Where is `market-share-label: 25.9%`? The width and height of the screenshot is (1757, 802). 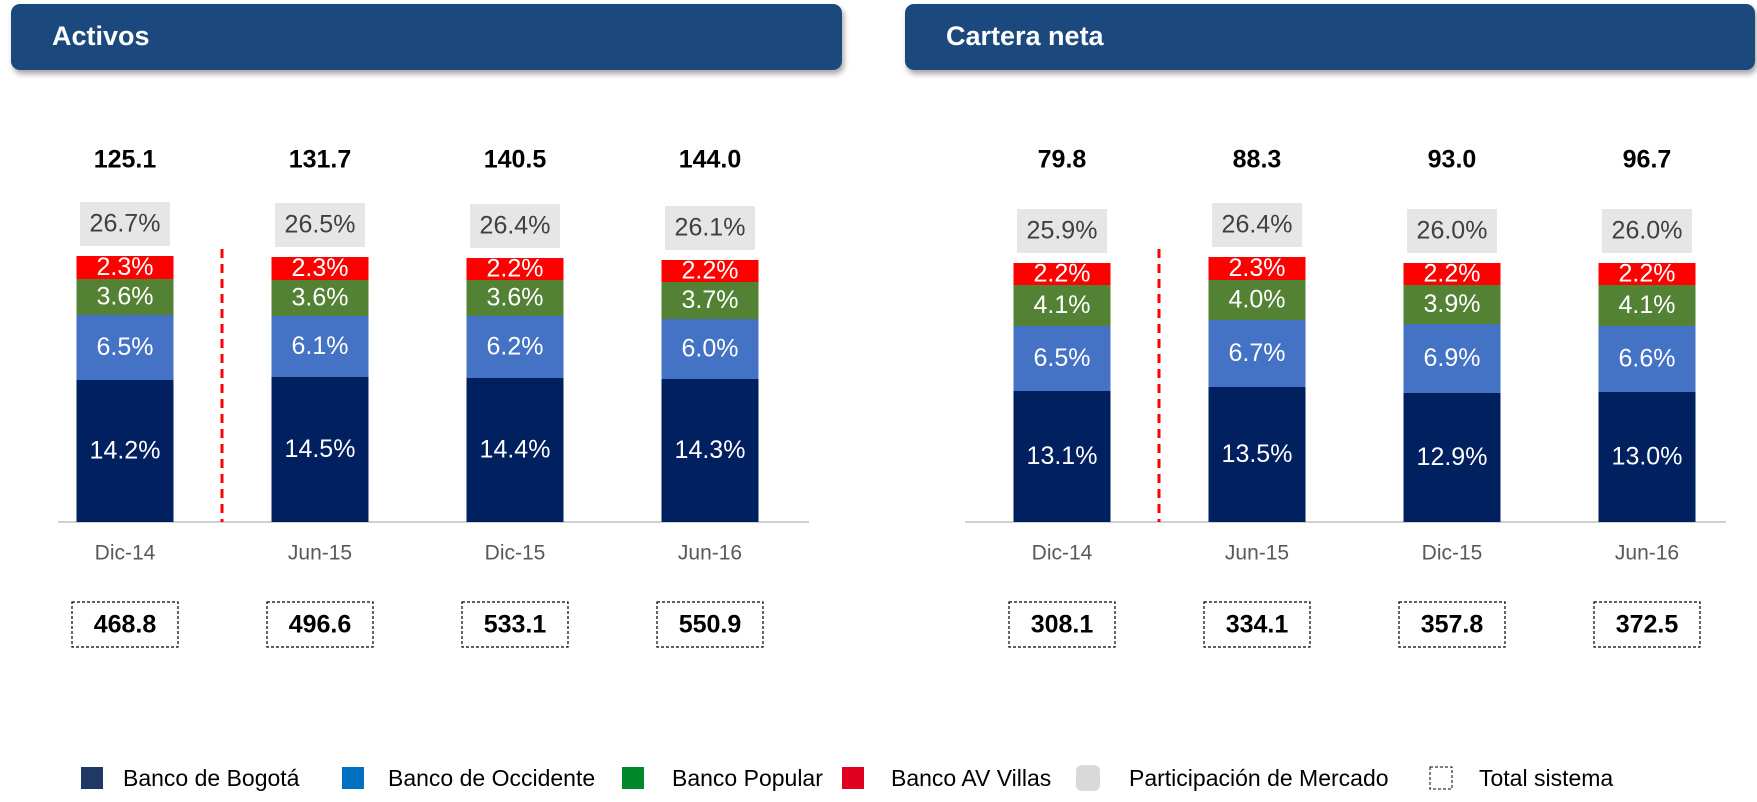 market-share-label: 25.9% is located at coordinates (1062, 231).